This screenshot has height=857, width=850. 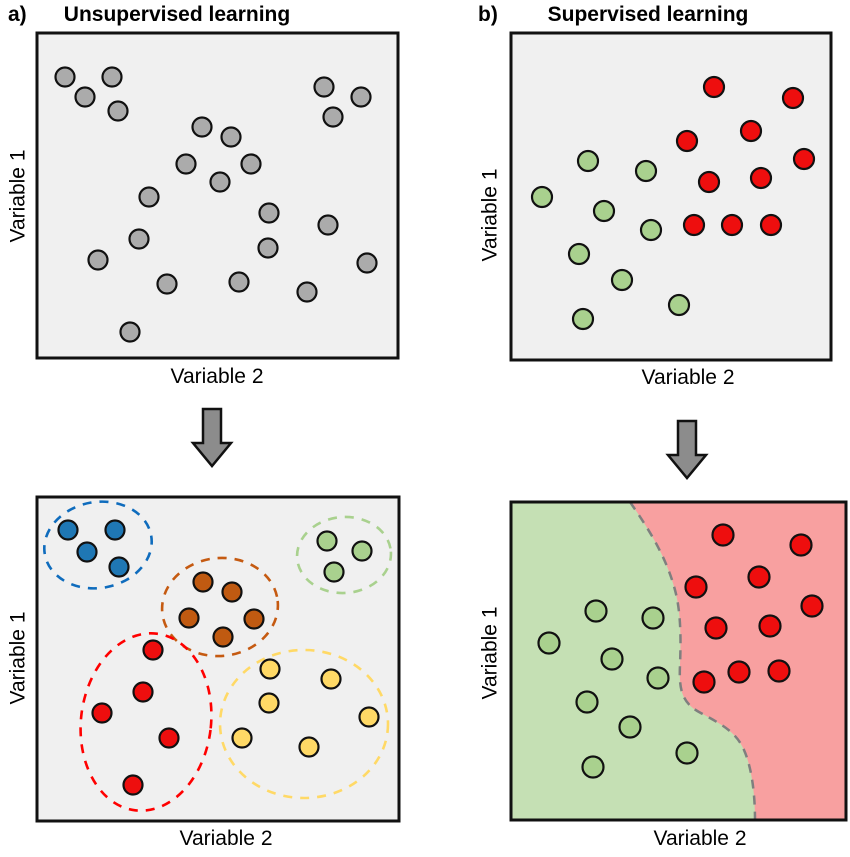 What do you see at coordinates (692, 661) in the screenshot?
I see `decision-boundary` at bounding box center [692, 661].